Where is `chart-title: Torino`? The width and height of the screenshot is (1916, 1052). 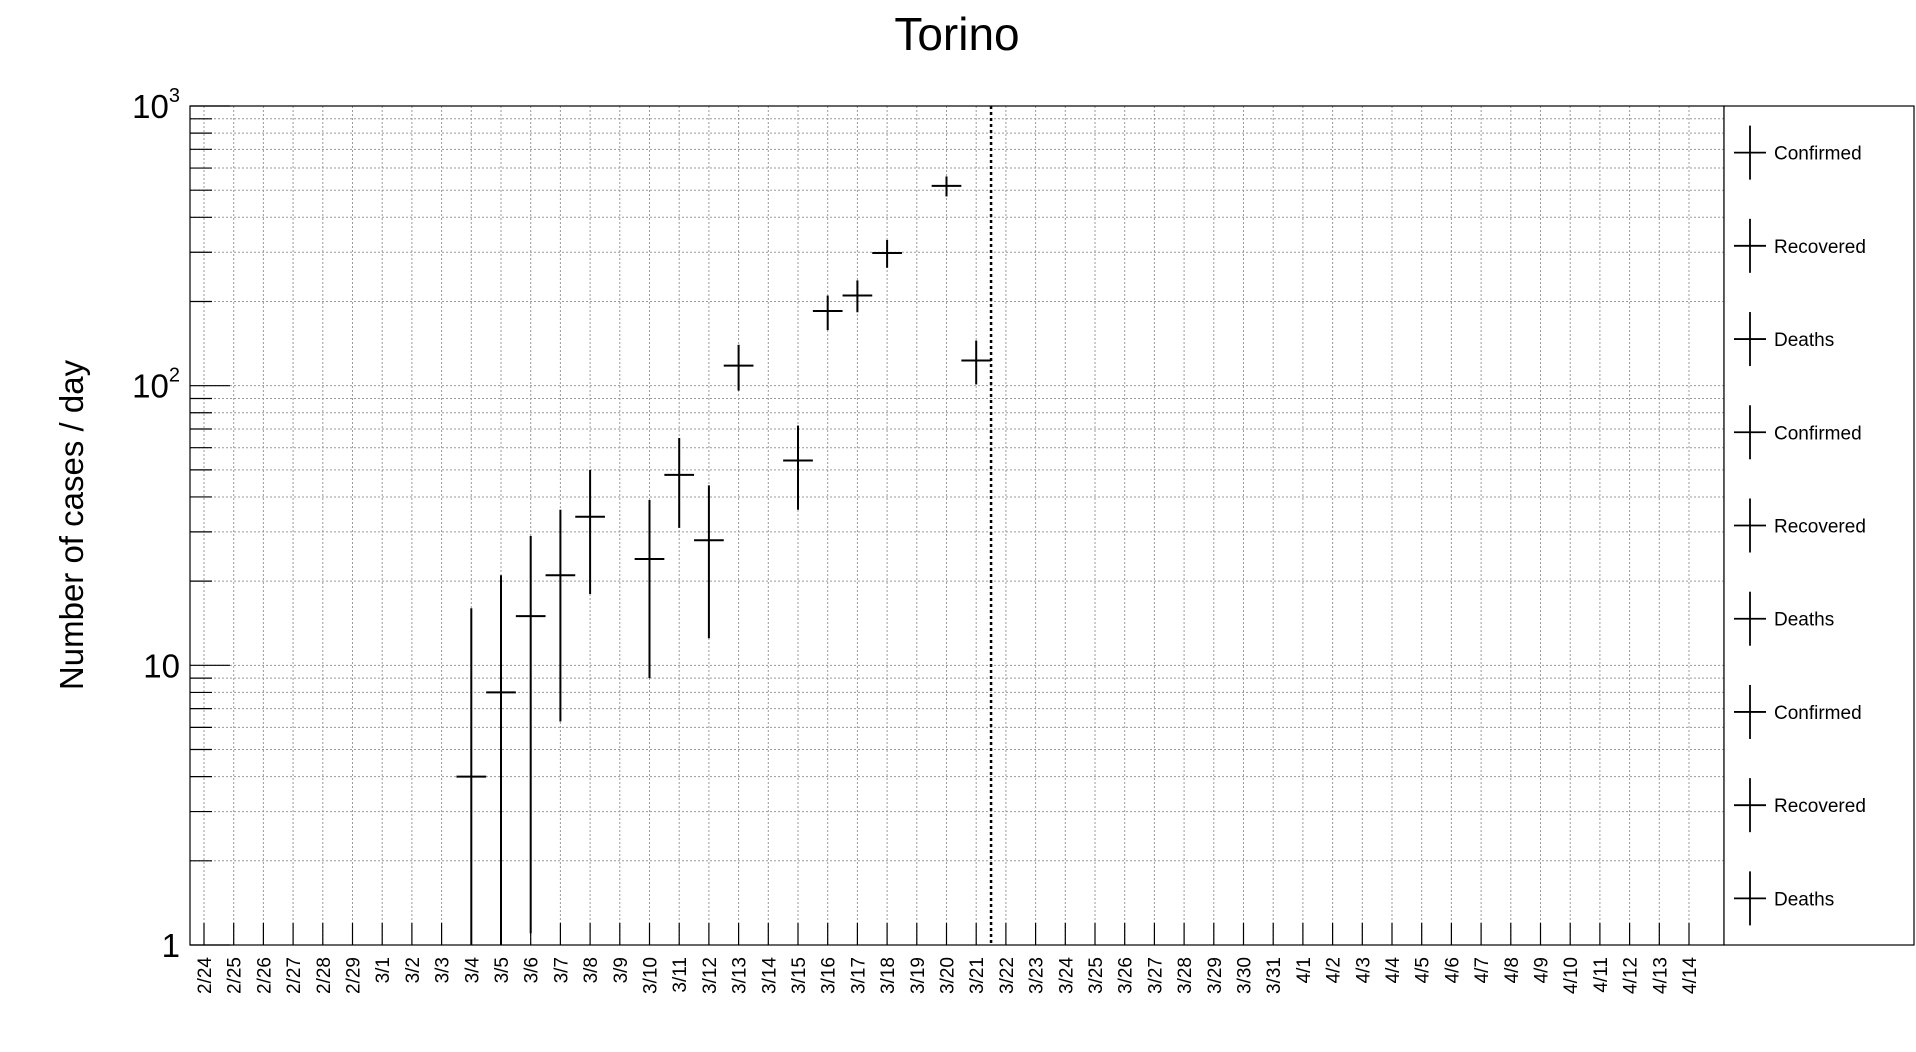 chart-title: Torino is located at coordinates (956, 34).